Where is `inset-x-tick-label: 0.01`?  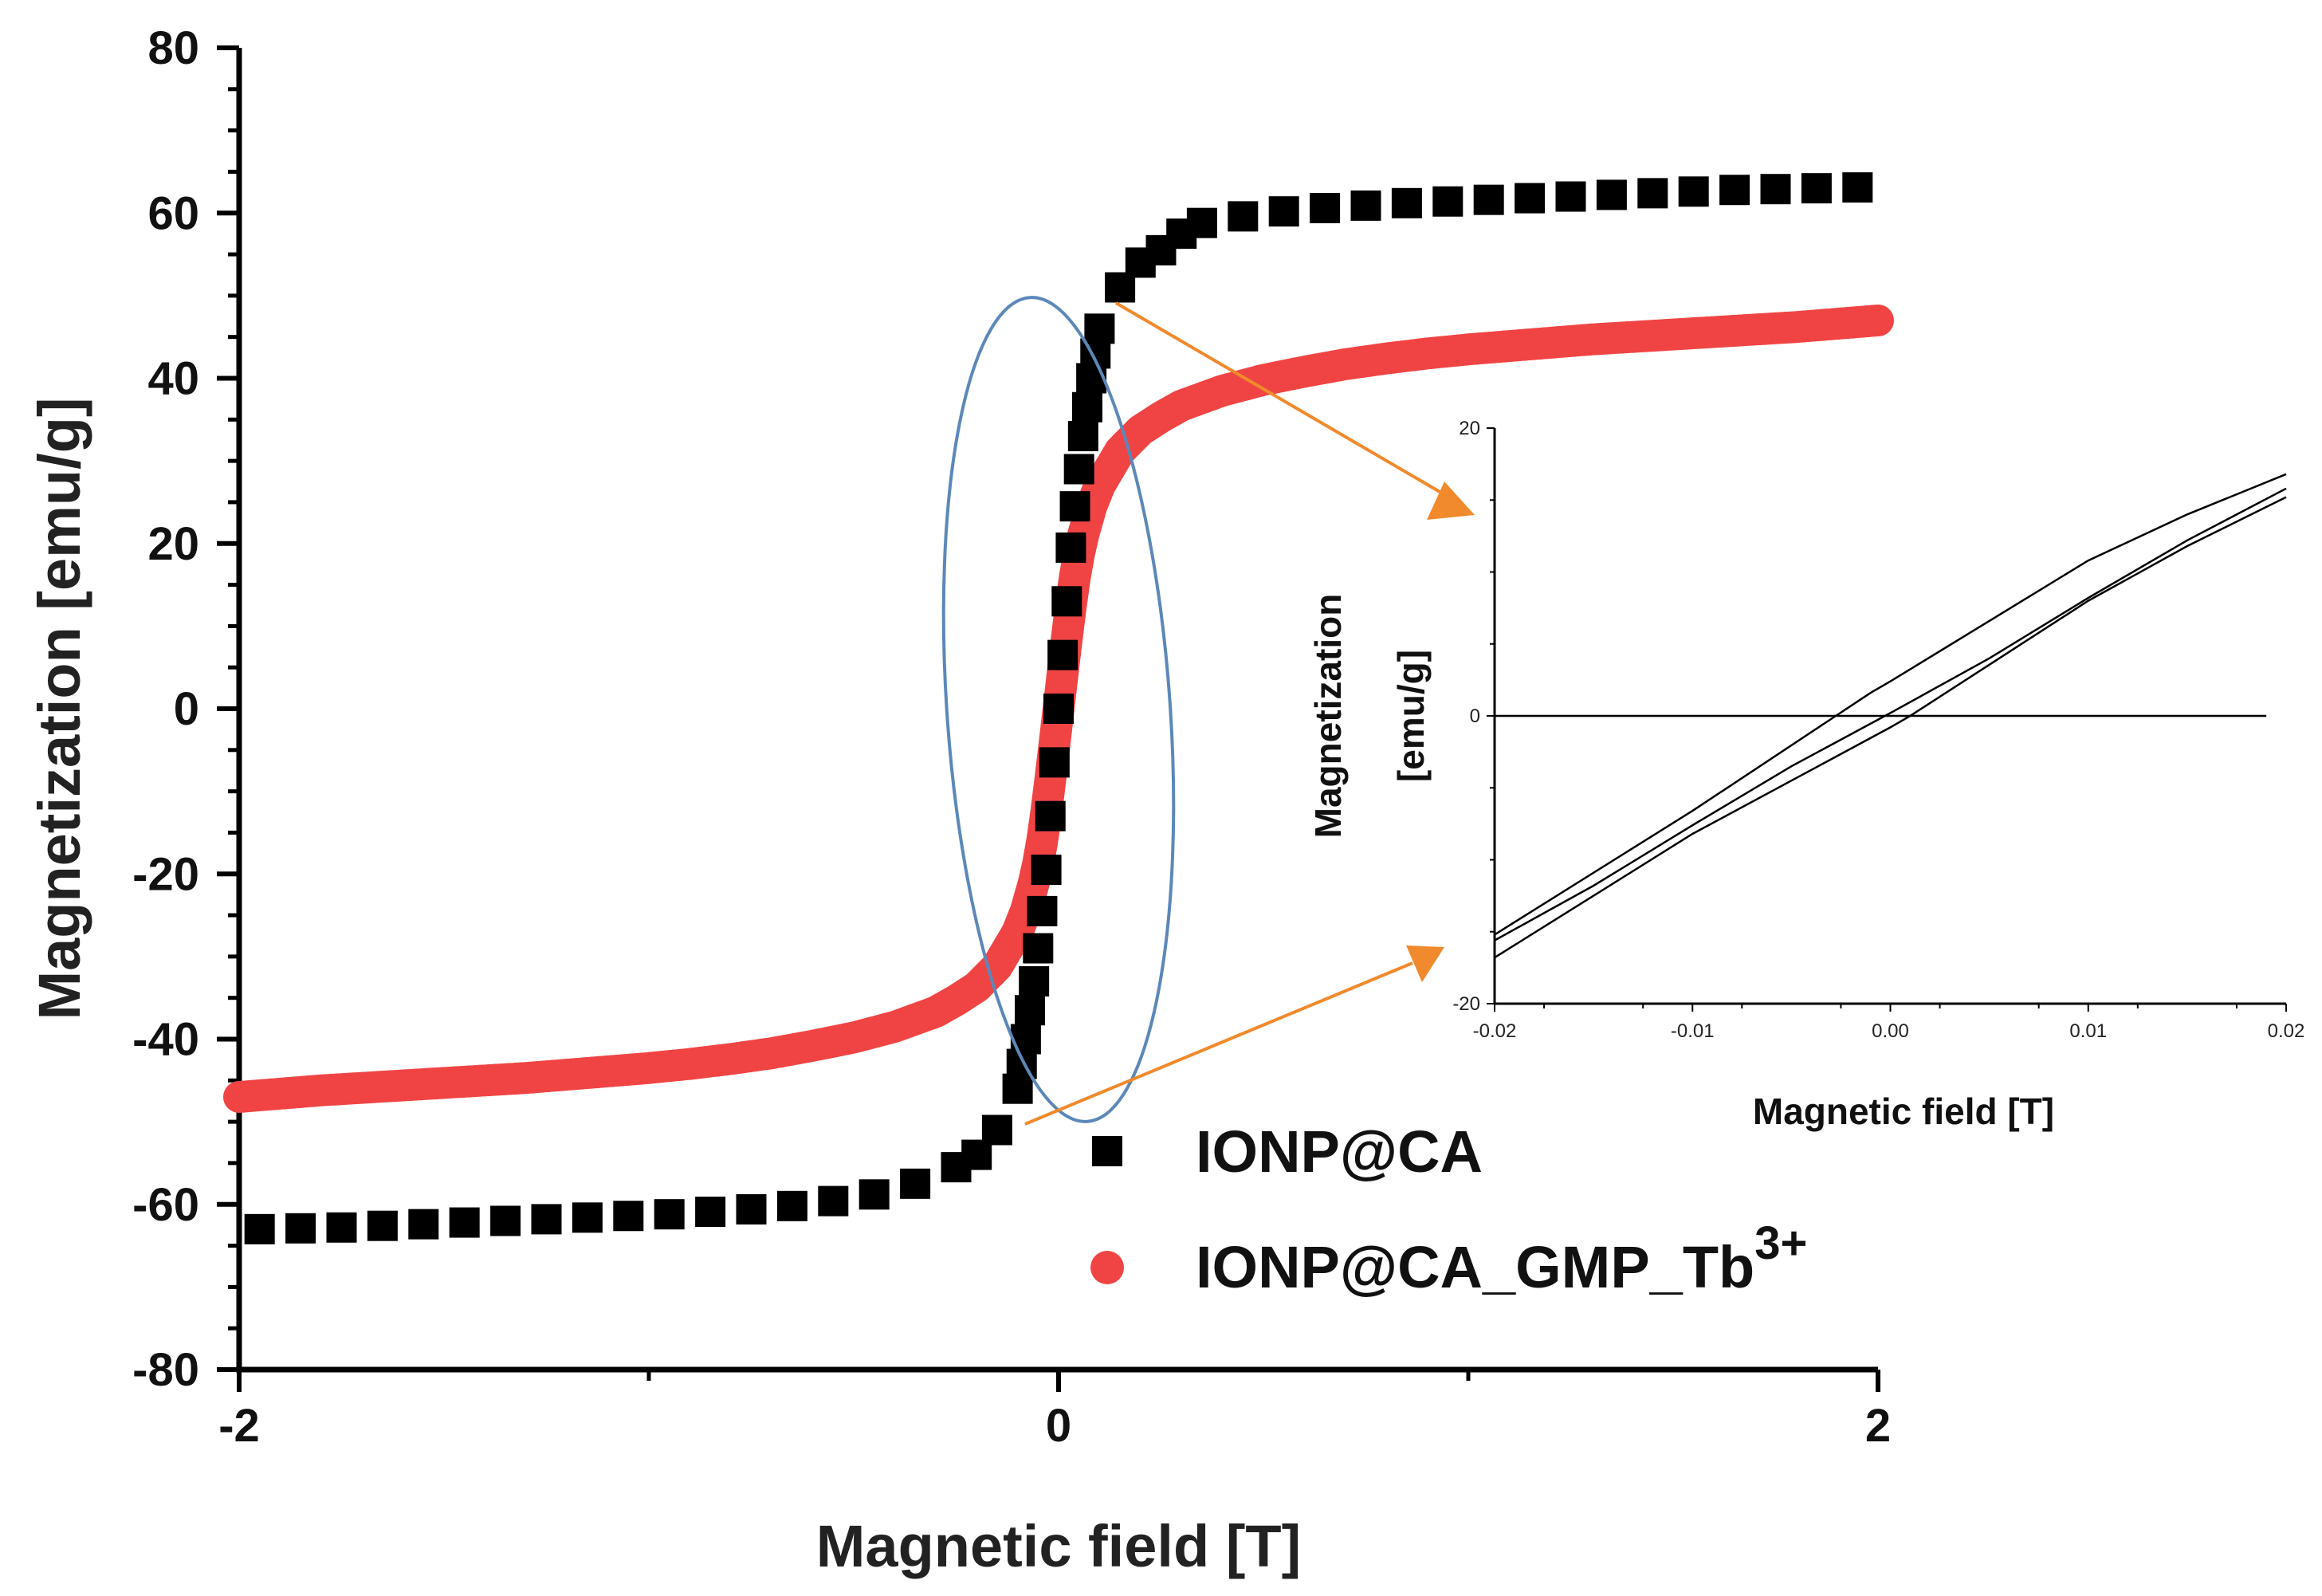
inset-x-tick-label: 0.01 is located at coordinates (2088, 1031).